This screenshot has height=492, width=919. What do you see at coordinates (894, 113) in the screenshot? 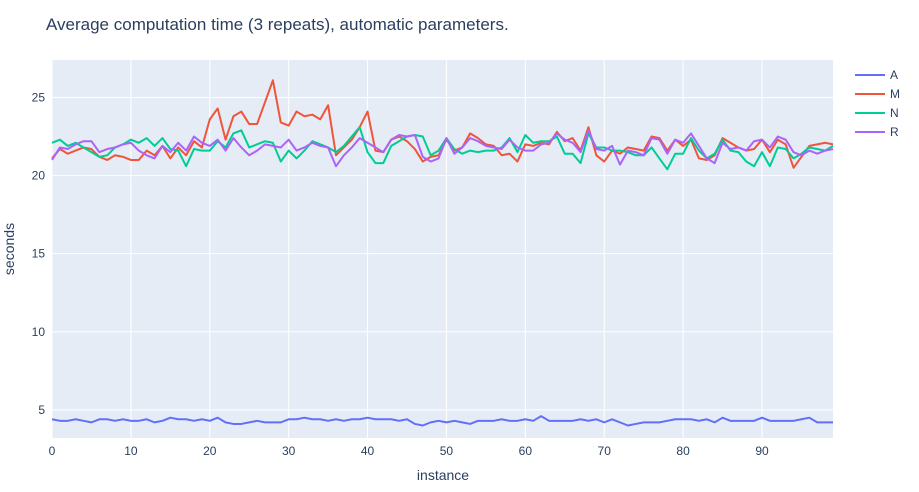
I see `legend-label: N` at bounding box center [894, 113].